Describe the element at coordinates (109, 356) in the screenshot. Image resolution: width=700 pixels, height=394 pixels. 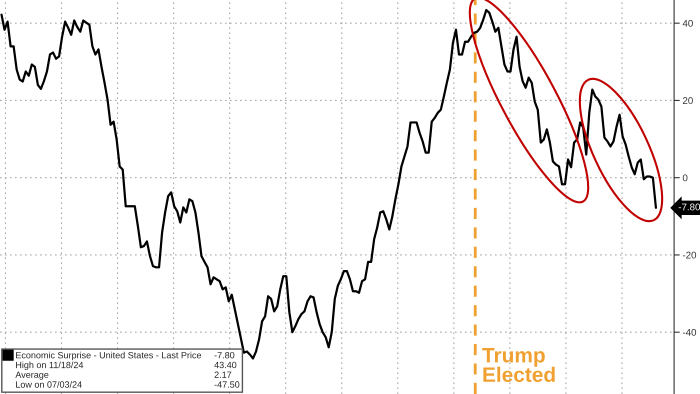
I see `legend-label: Economic Surprise - United States - Last Price` at that location.